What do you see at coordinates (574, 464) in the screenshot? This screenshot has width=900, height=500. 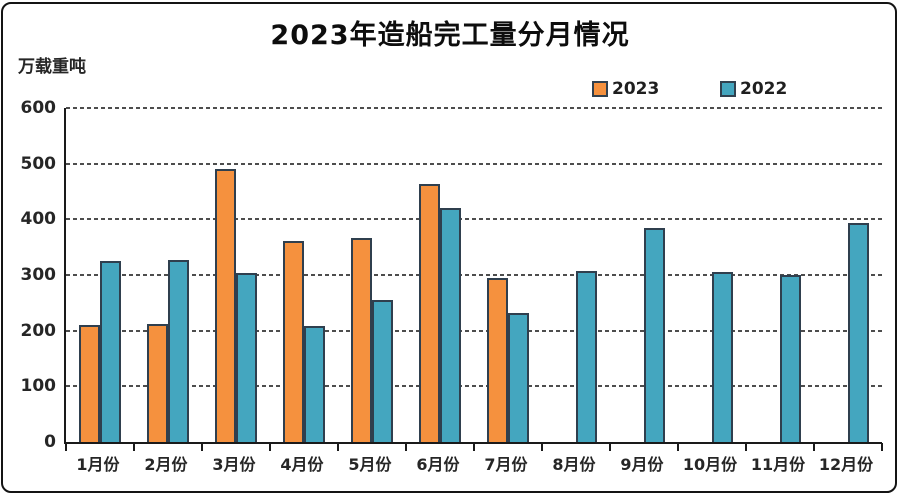 I see `x-tick-label: 8月份` at bounding box center [574, 464].